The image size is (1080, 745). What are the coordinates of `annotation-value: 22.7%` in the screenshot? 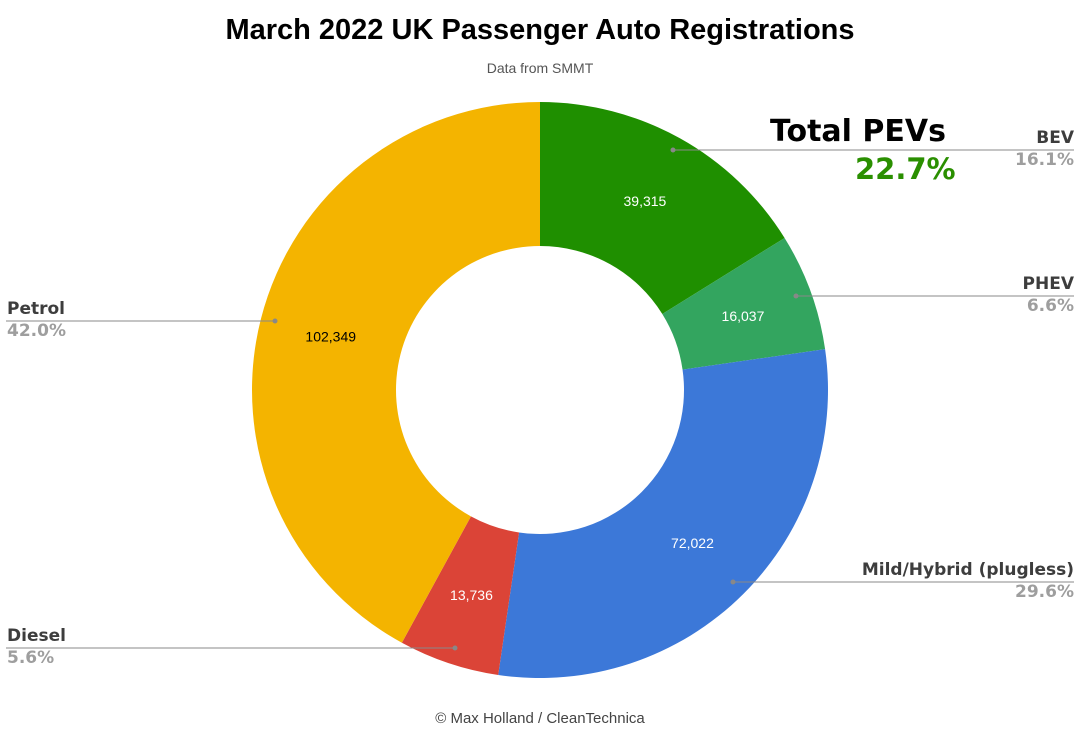 It's located at (905, 169).